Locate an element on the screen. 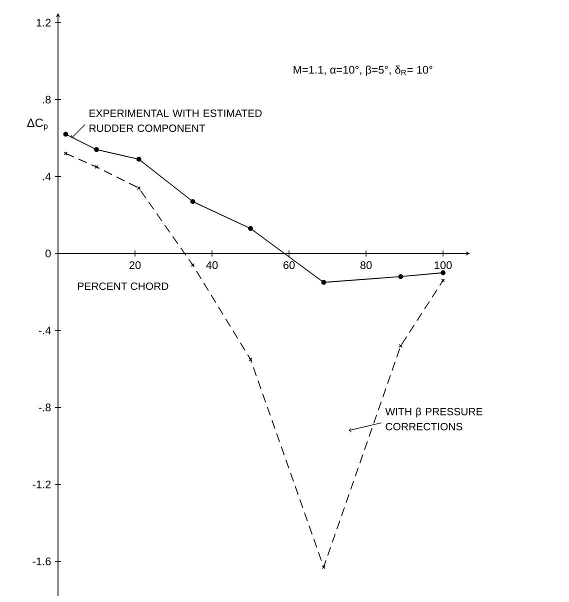 The image size is (569, 602). y-tick-label: -1.2 is located at coordinates (41, 484).